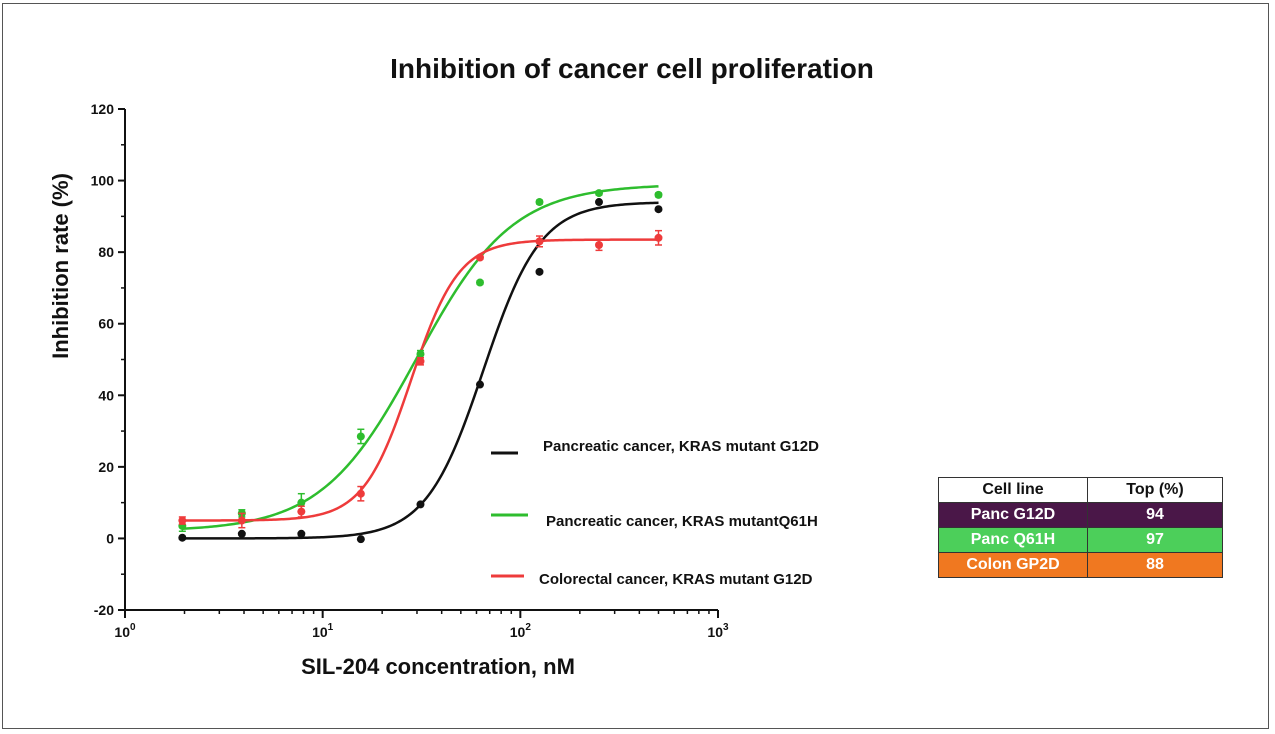  Describe the element at coordinates (1013, 540) in the screenshot. I see `cell-line-value: Panc Q61H` at that location.